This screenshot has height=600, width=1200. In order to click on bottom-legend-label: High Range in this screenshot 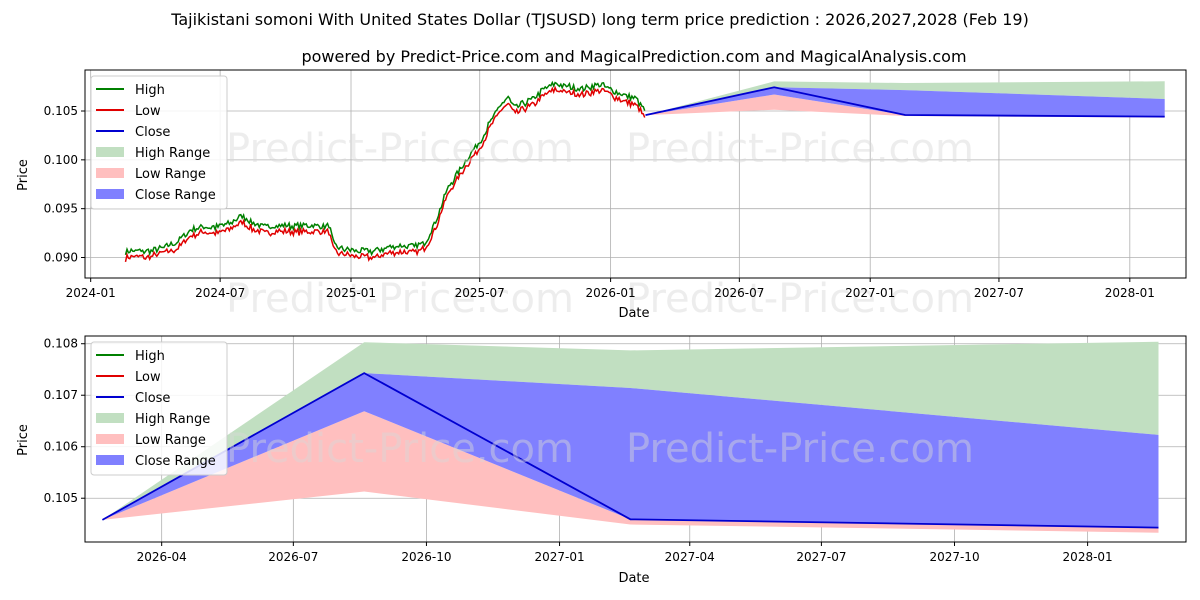, I will do `click(172, 419)`.